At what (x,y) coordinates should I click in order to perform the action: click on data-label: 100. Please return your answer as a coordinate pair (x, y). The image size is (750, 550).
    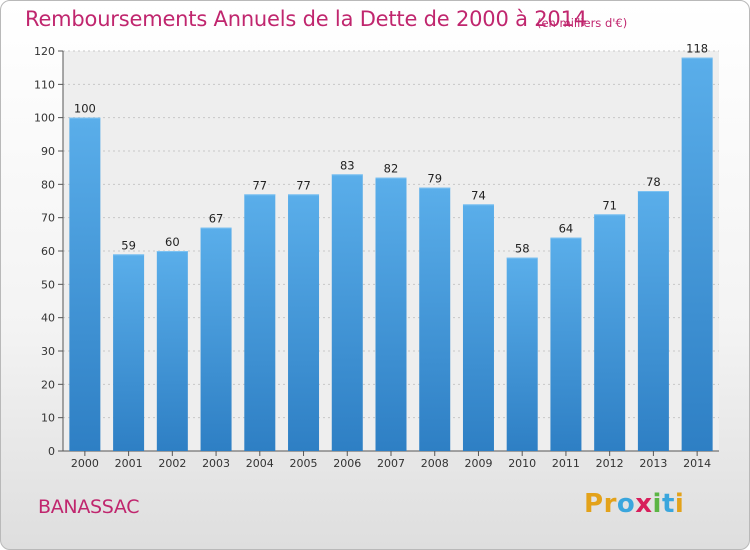
    Looking at the image, I should click on (85, 109).